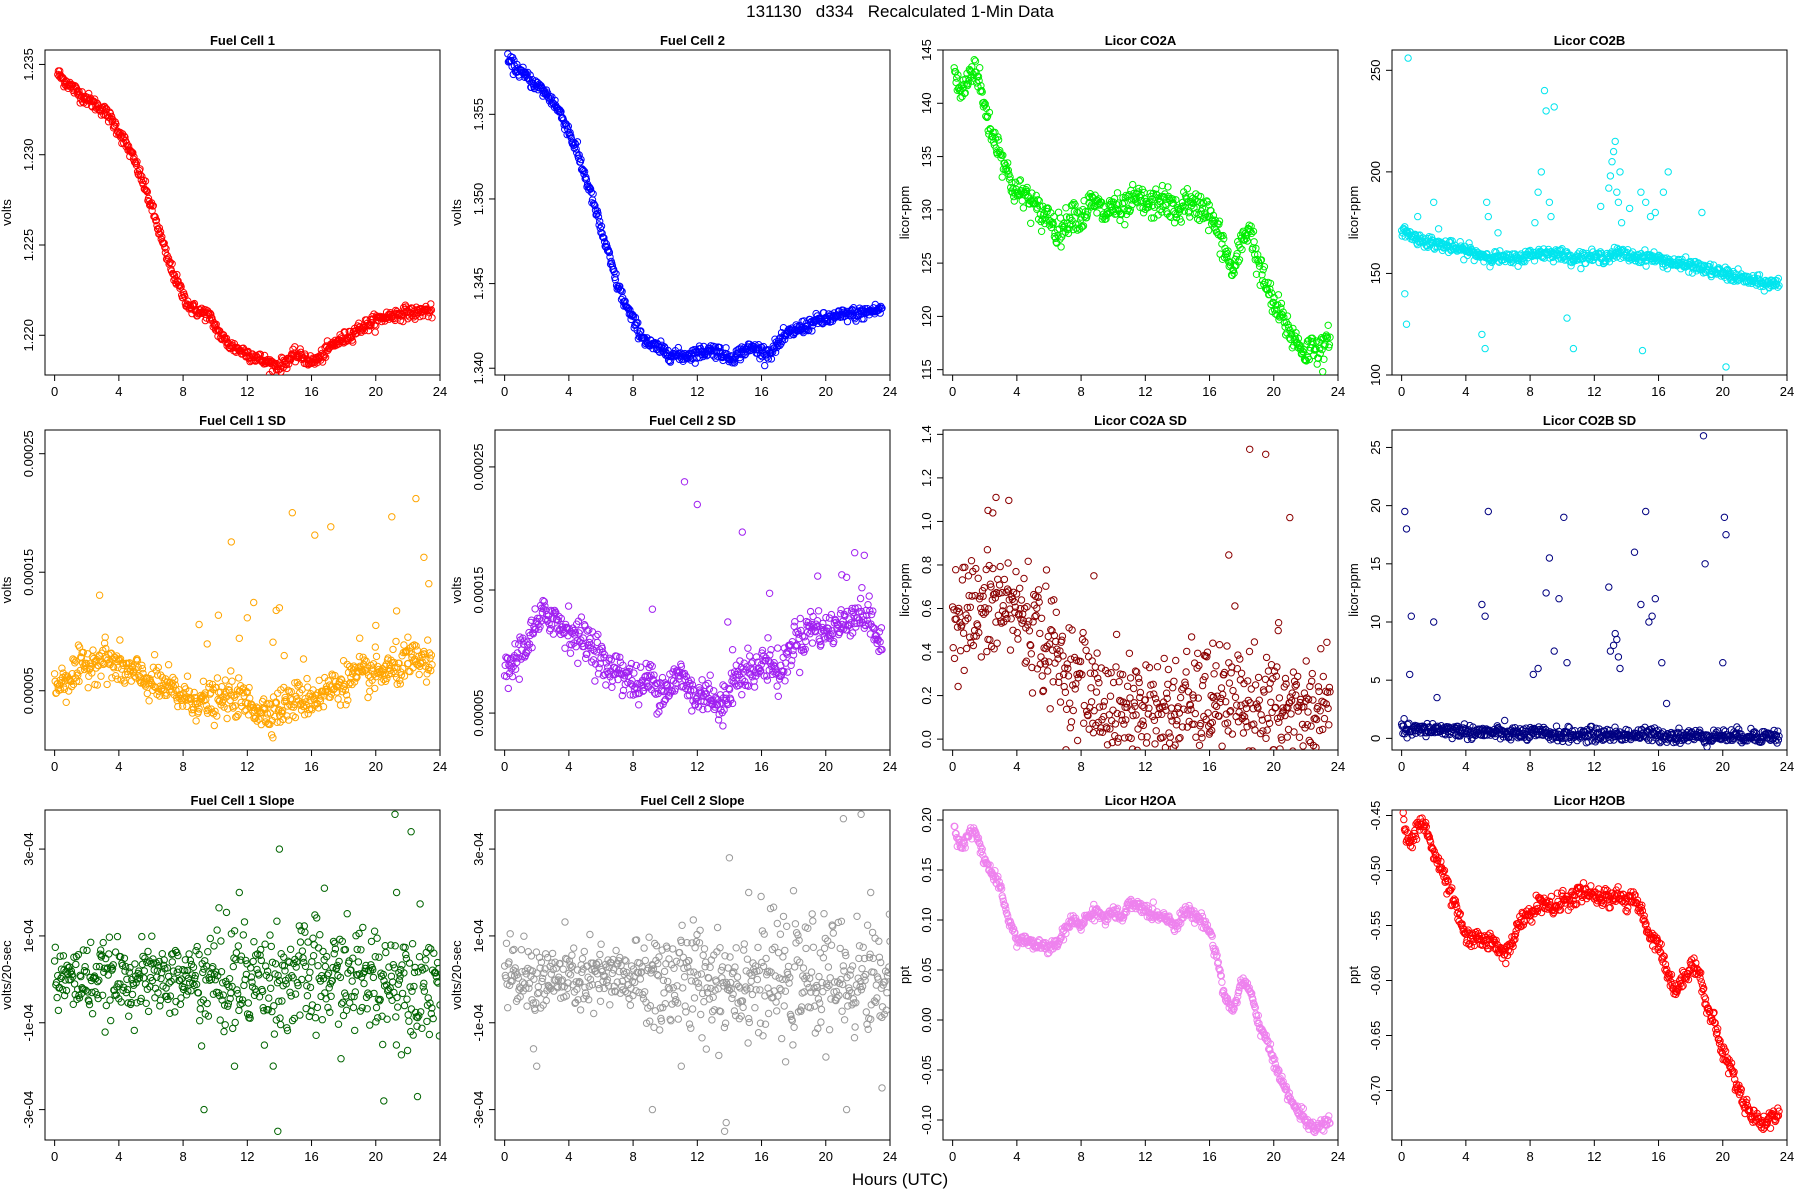 This screenshot has height=1200, width=1800. Describe the element at coordinates (440, 766) in the screenshot. I see `x-tick-label: 24` at that location.